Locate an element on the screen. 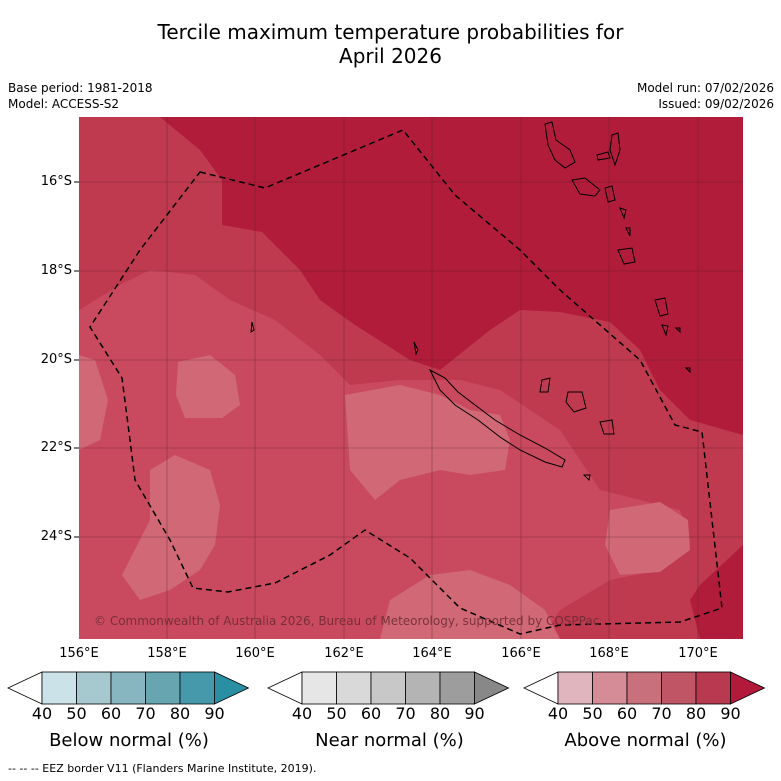  model-run: Model run: 07/02/2026 is located at coordinates (705, 88).